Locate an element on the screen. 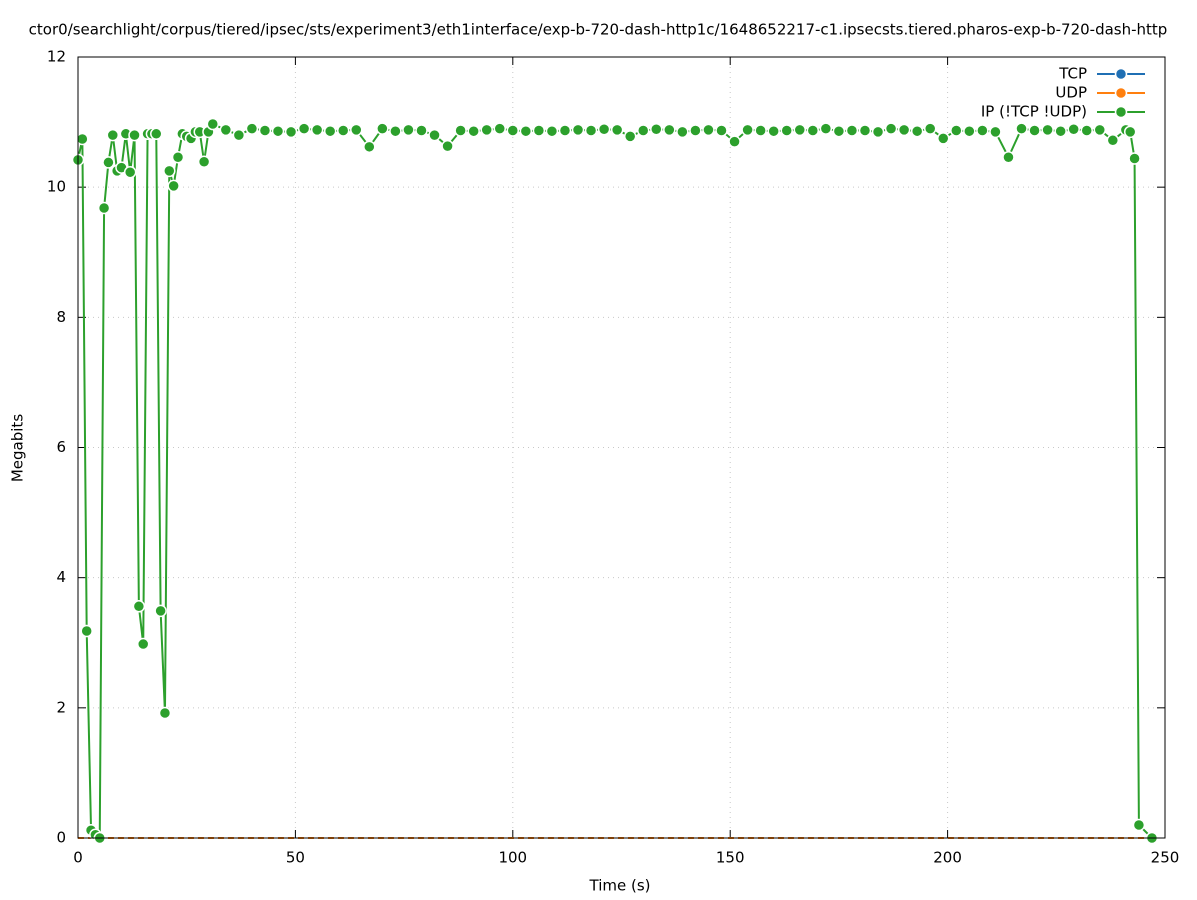 The image size is (1197, 900). x-tick-label: 0 is located at coordinates (78, 858).